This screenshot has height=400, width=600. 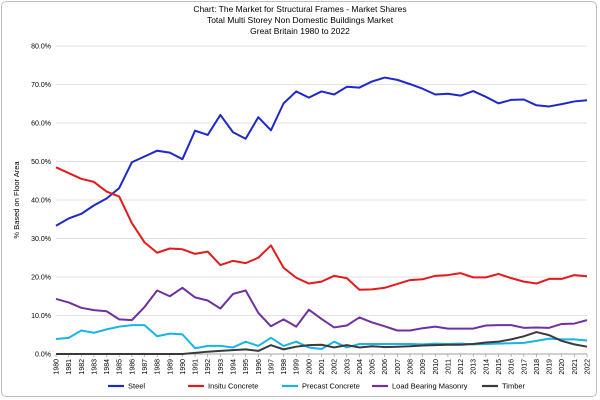 What do you see at coordinates (430, 386) in the screenshot?
I see `legend-label: Load Bearing Masonry` at bounding box center [430, 386].